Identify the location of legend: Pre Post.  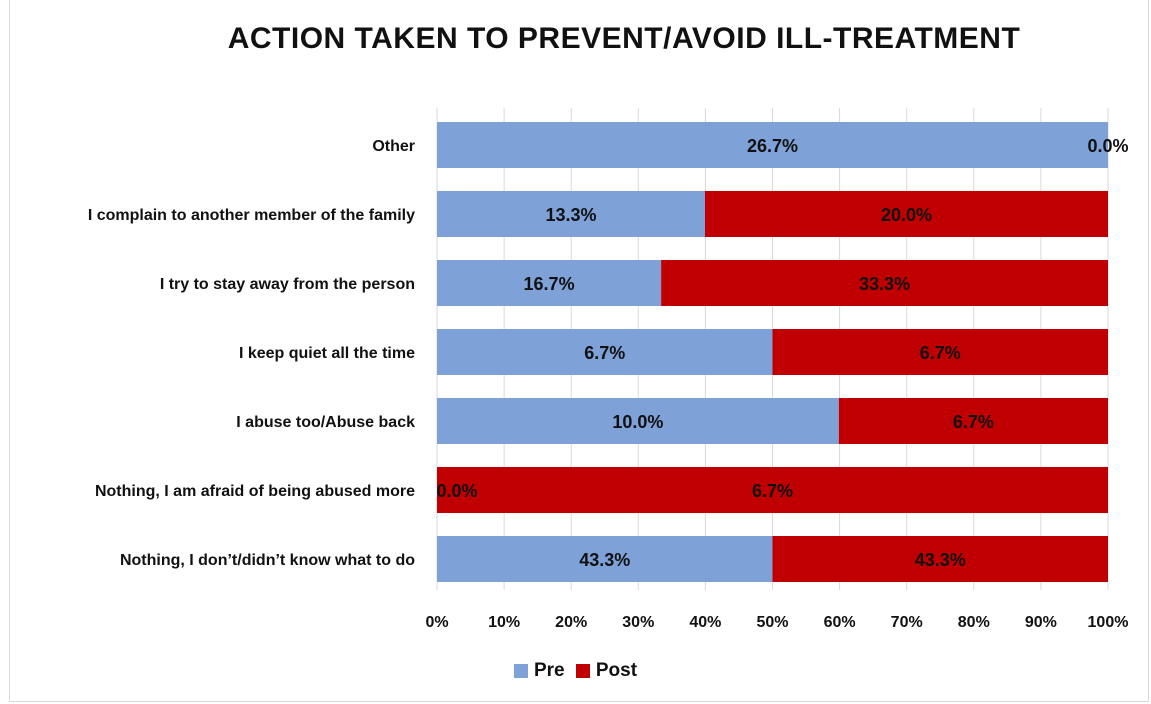
(575, 672).